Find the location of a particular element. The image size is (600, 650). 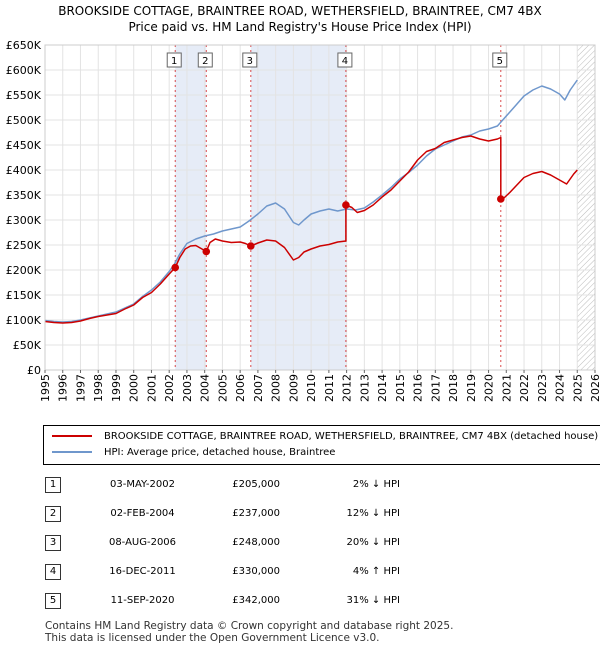

y-tick-label: £300K is located at coordinates (24, 220).